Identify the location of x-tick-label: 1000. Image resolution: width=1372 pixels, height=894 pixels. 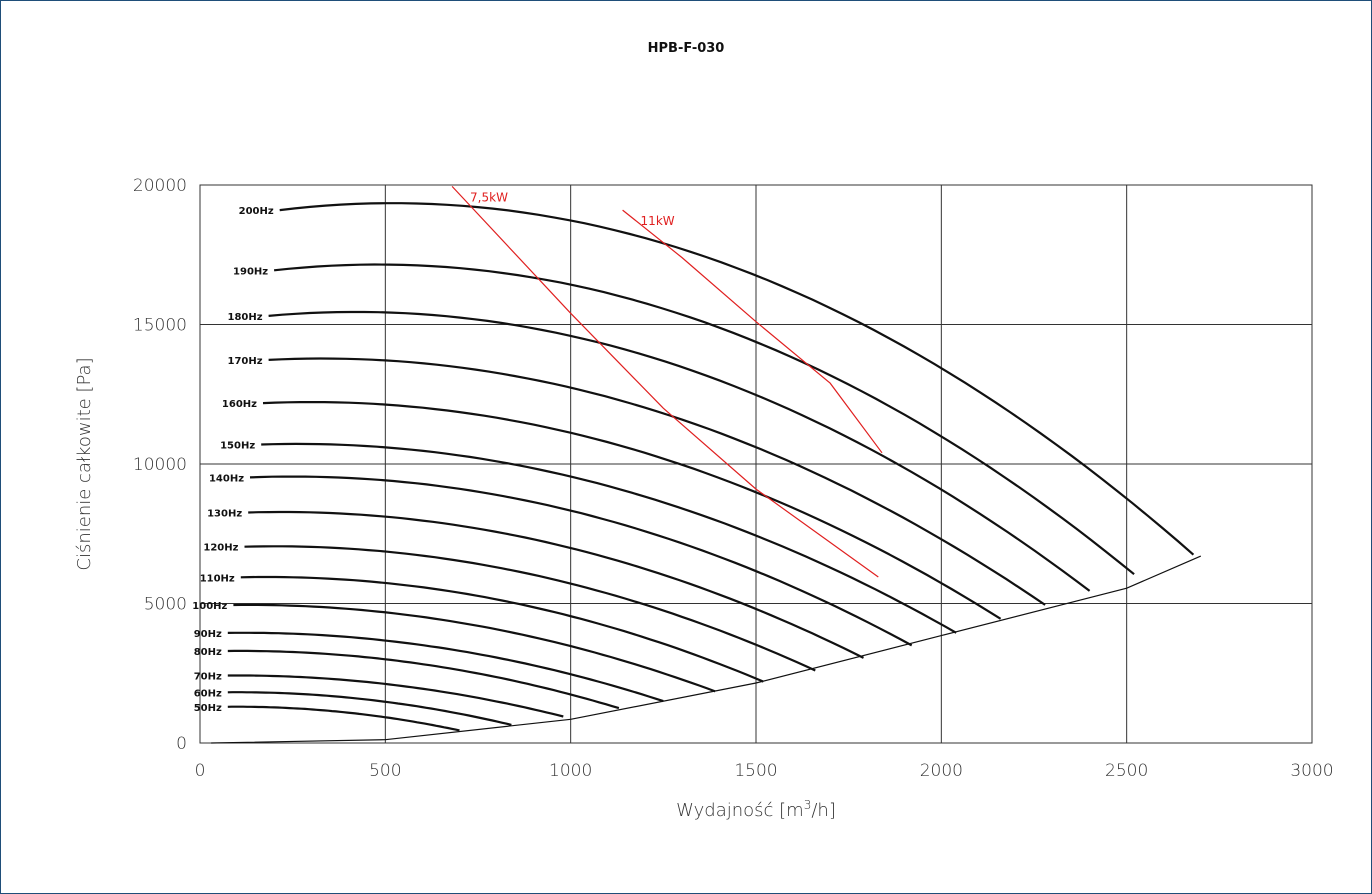
(570, 771).